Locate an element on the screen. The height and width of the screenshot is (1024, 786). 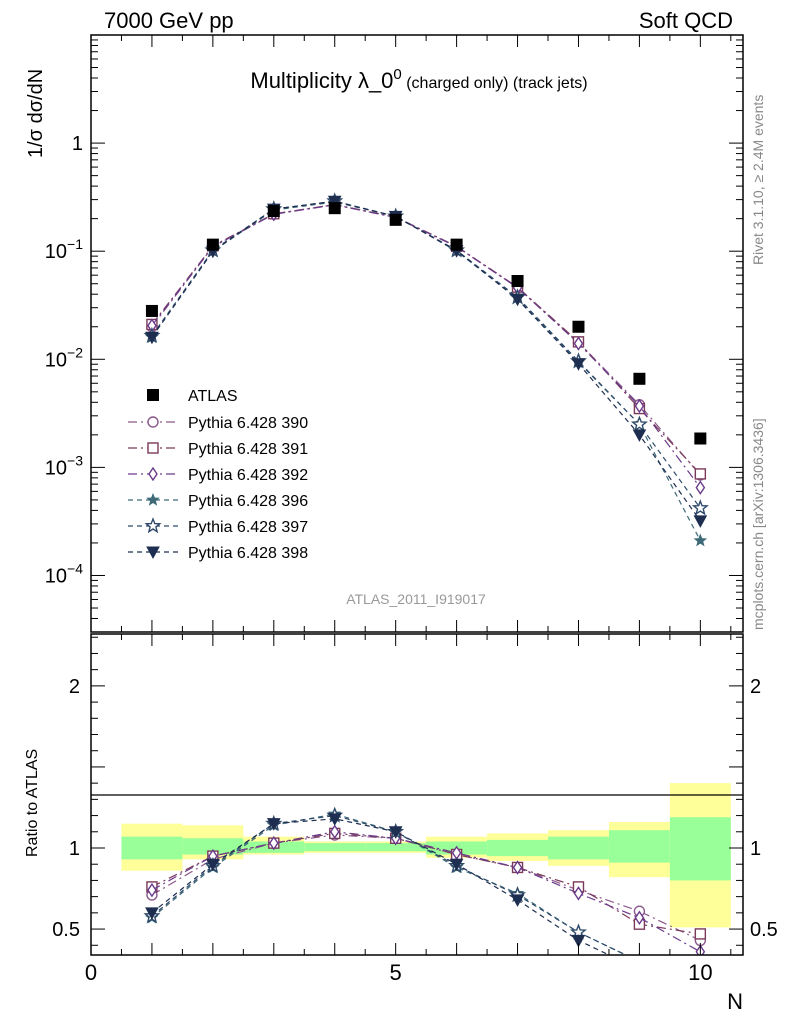
legend-marker-s397 is located at coordinates (153, 525).